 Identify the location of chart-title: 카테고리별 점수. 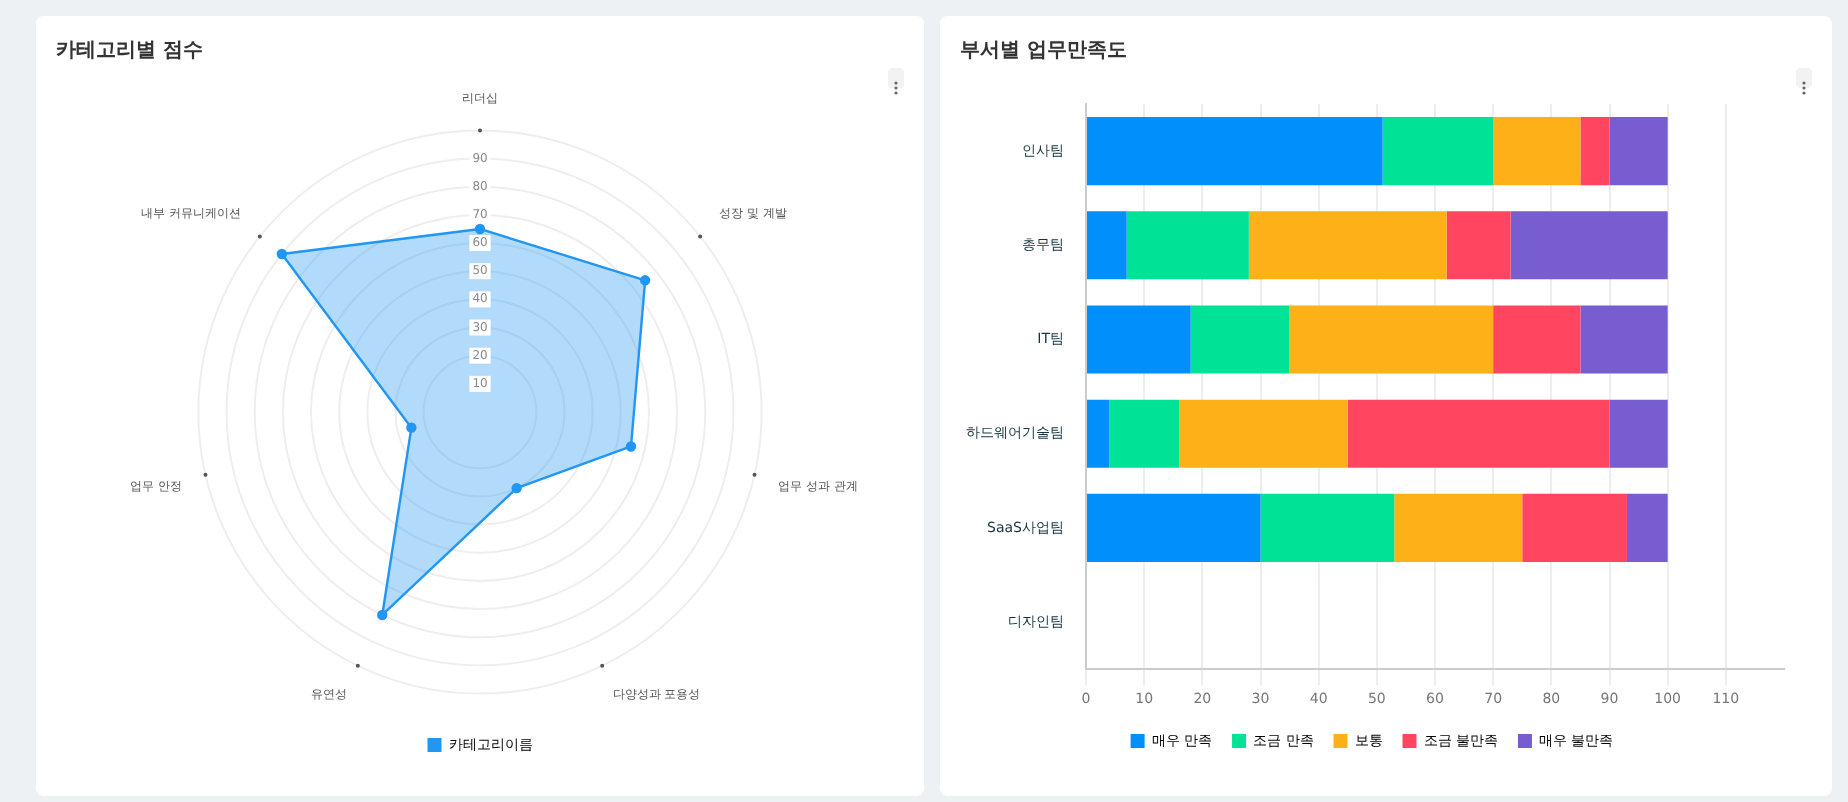
(129, 51).